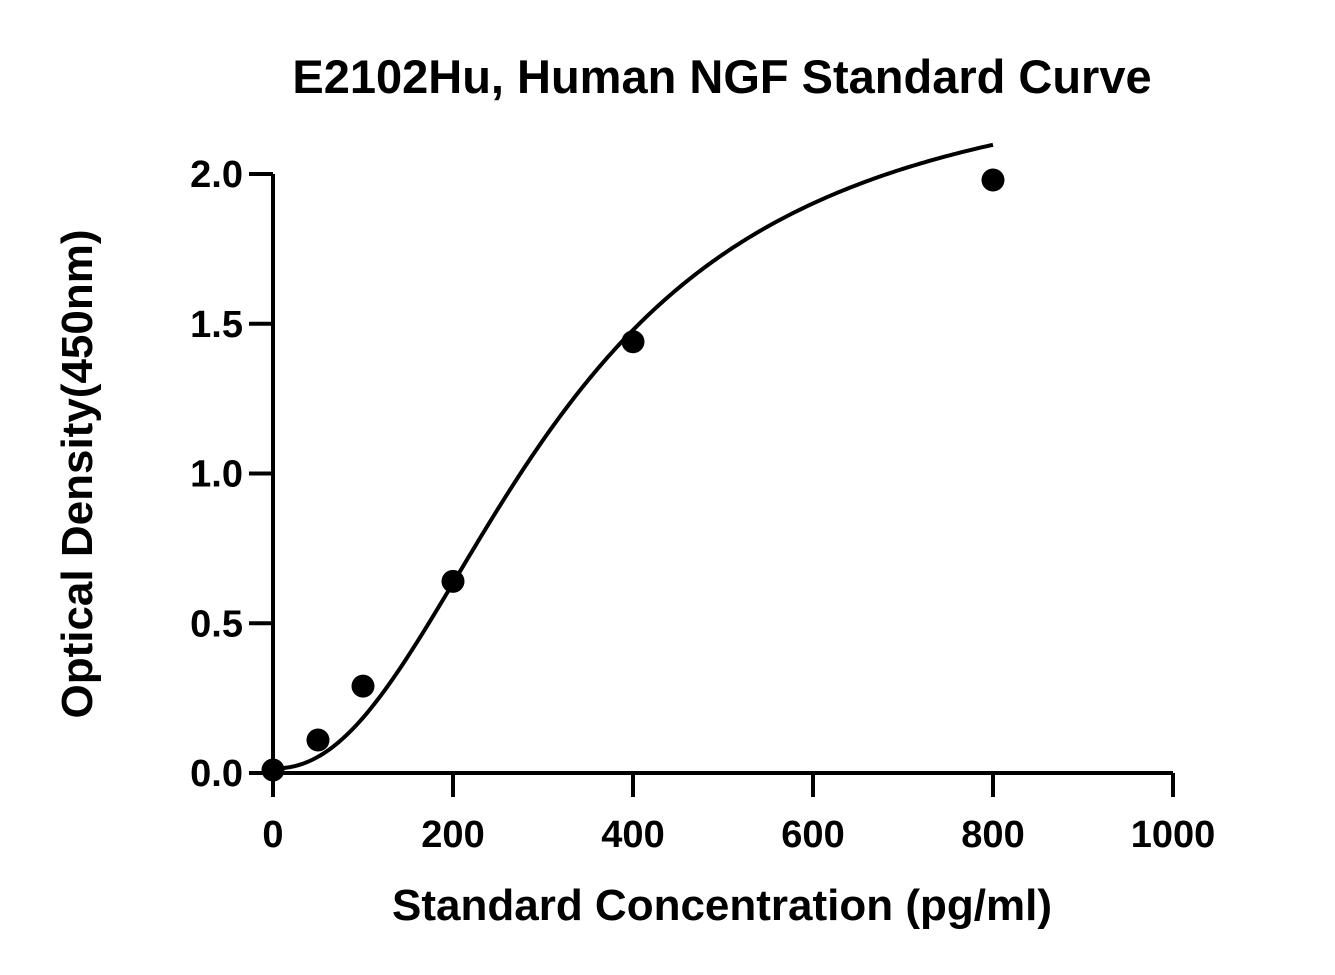  I want to click on y-tick-label: 0.5, so click(216, 624).